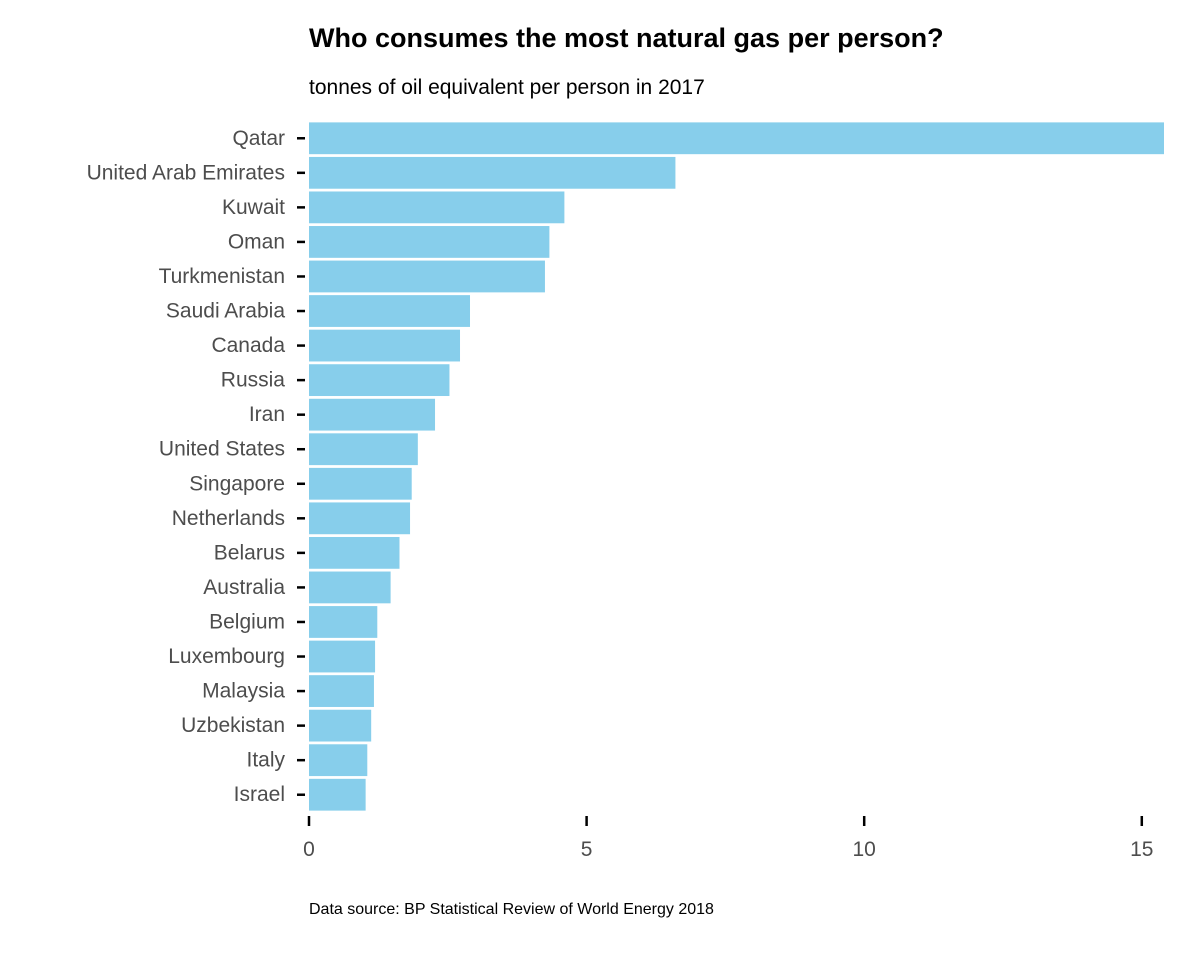  What do you see at coordinates (265, 760) in the screenshot?
I see `y-tick-label-italy: Italy` at bounding box center [265, 760].